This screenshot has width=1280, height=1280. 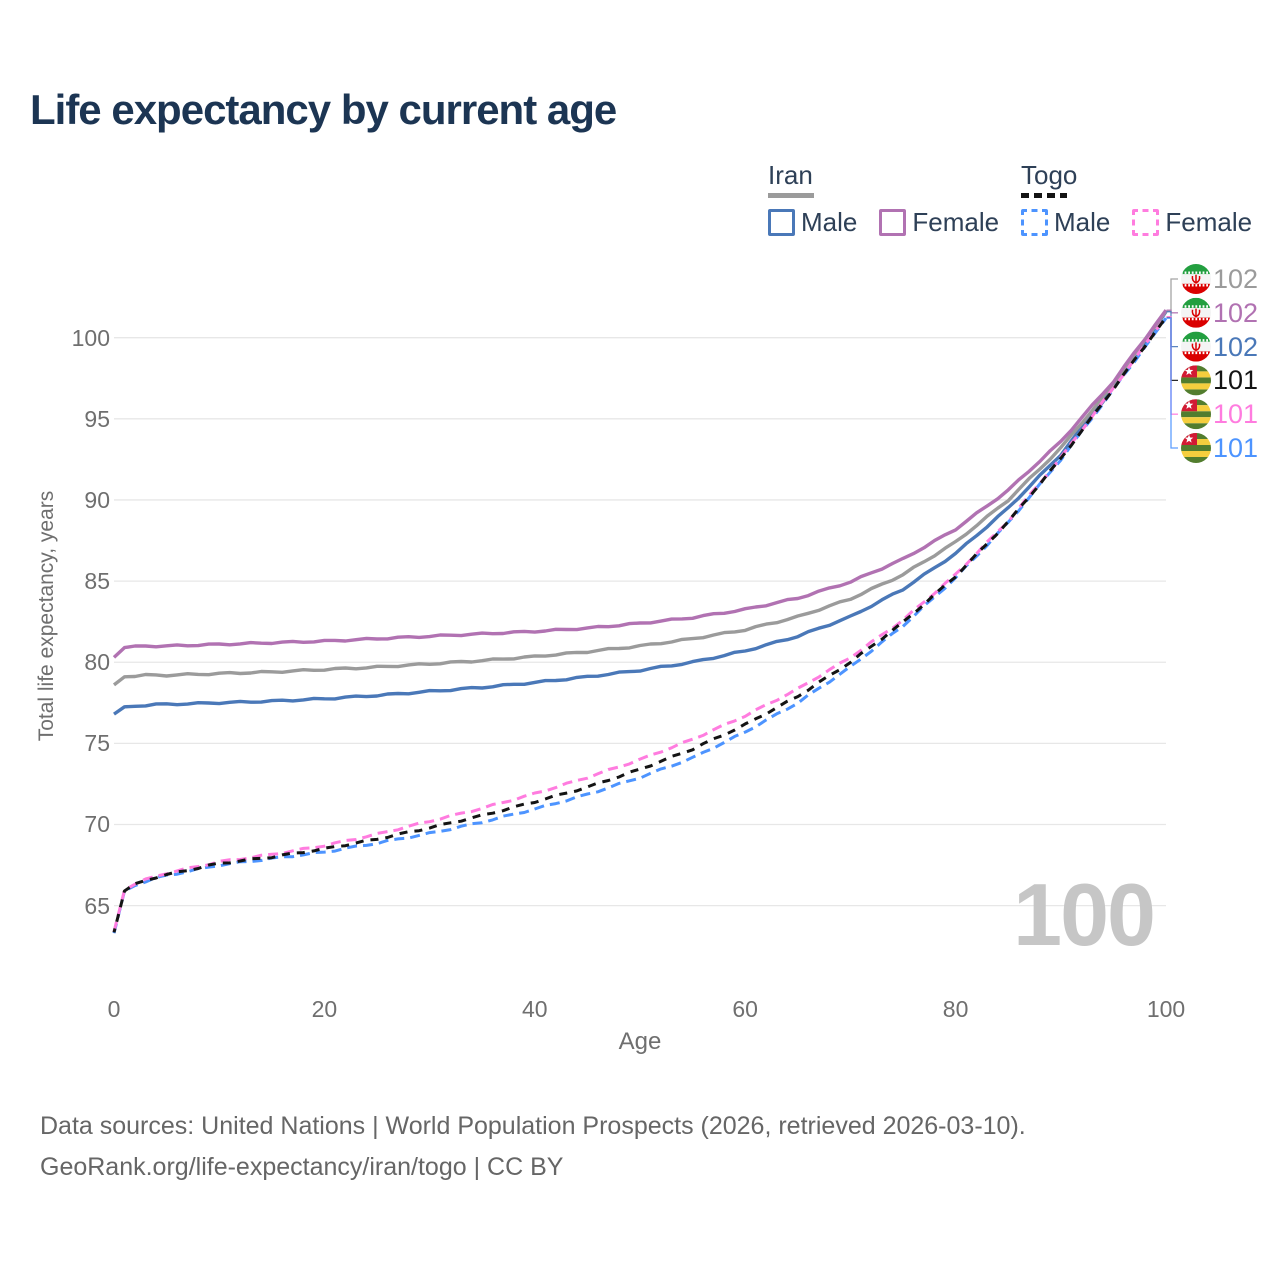 I want to click on checkbox-togo-male, so click(x=1034, y=222).